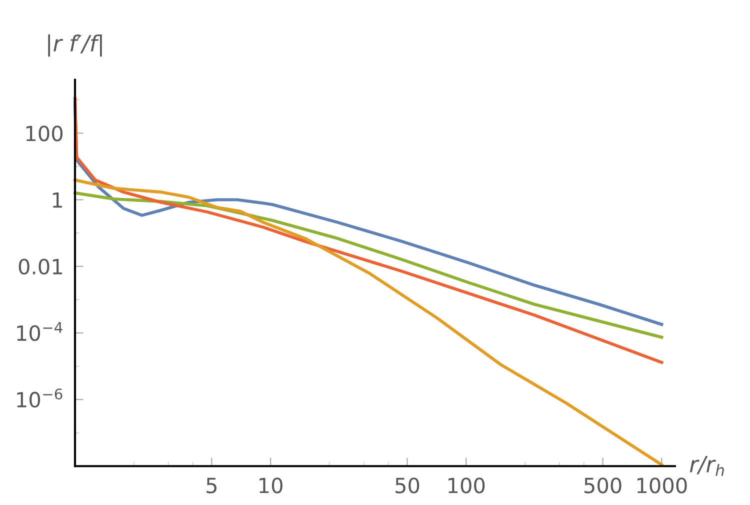 Image resolution: width=750 pixels, height=505 pixels. Describe the element at coordinates (75, 45) in the screenshot. I see `y-axis-title: |r f′/f|` at that location.